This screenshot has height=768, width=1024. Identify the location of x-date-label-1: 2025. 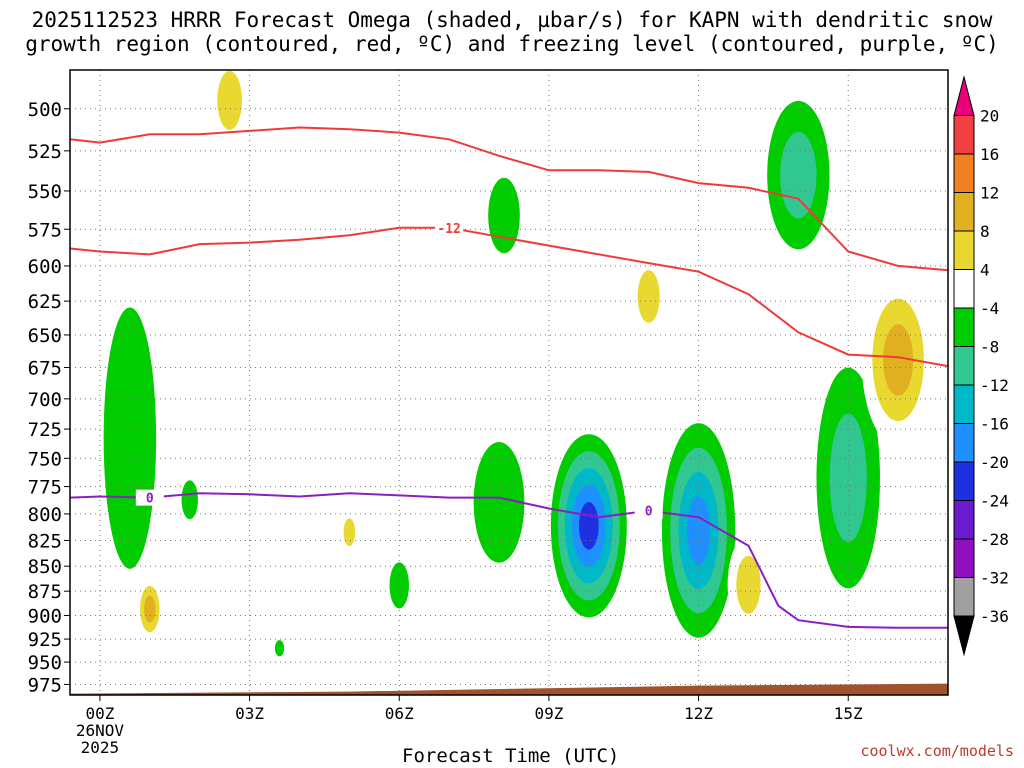
(100, 747).